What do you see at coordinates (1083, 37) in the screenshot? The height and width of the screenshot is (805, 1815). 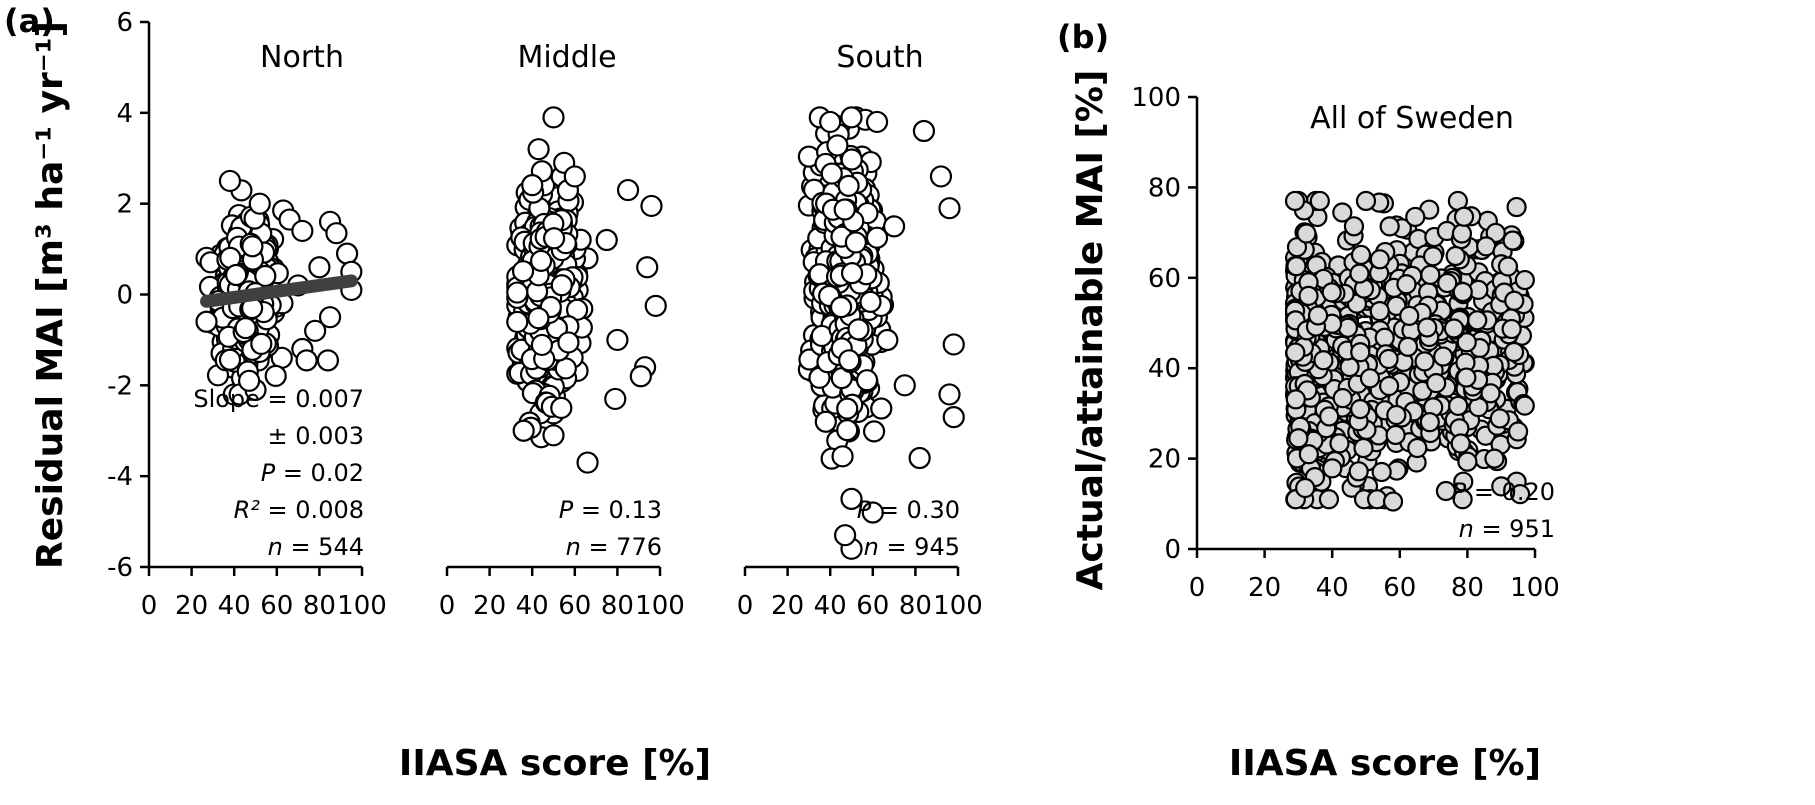 I see `panel-b-label: (b)` at bounding box center [1083, 37].